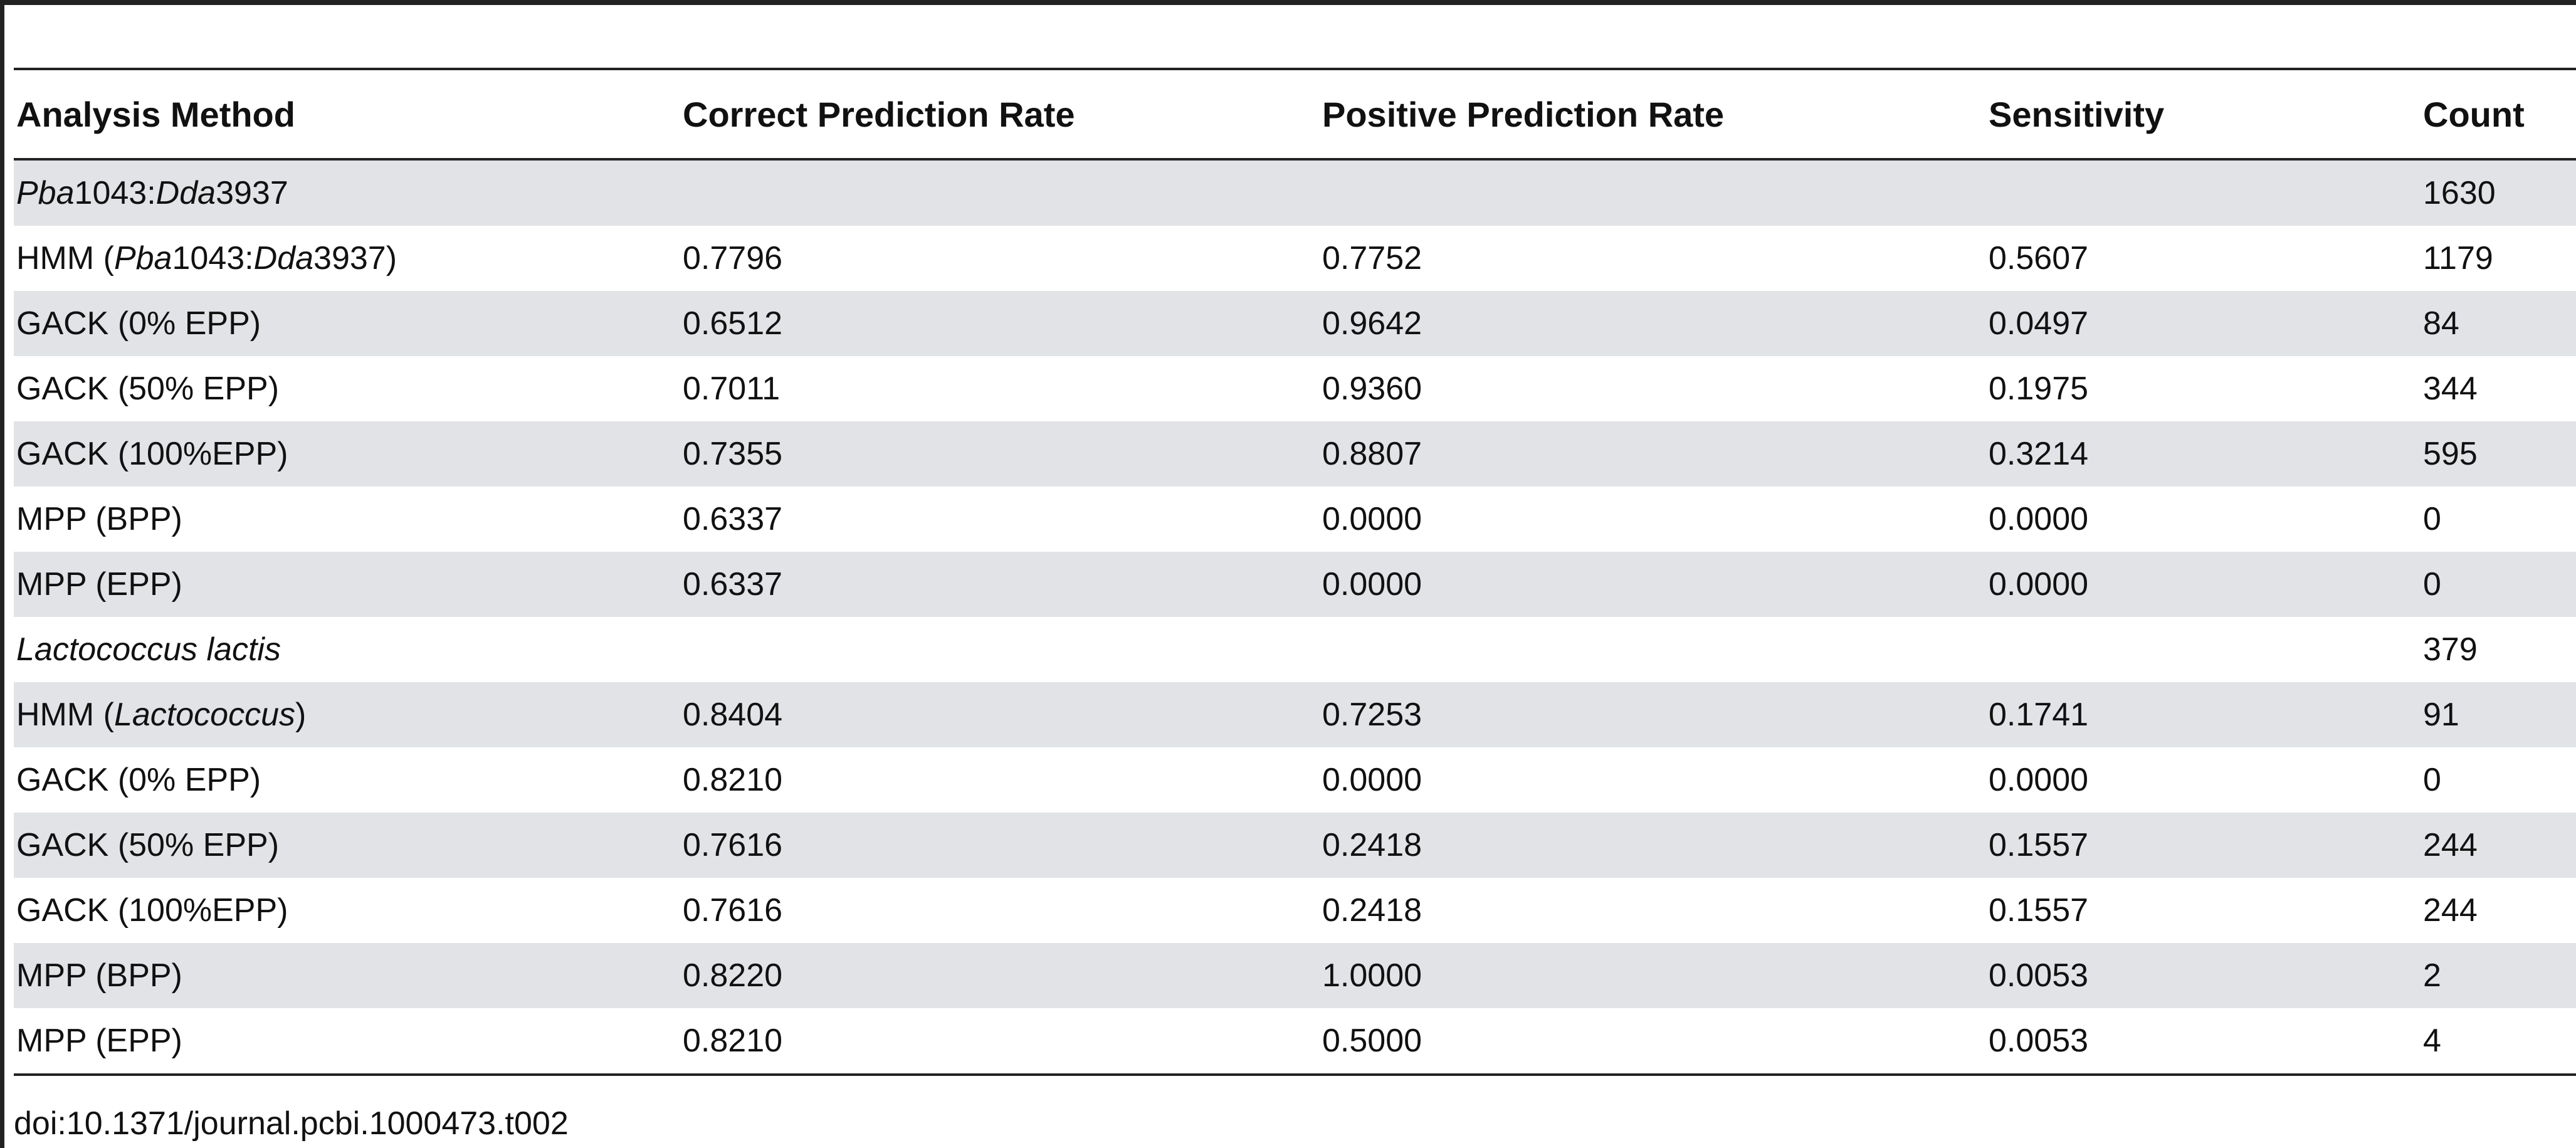  I want to click on method-text-part: Lactococcus lactis, so click(148, 649).